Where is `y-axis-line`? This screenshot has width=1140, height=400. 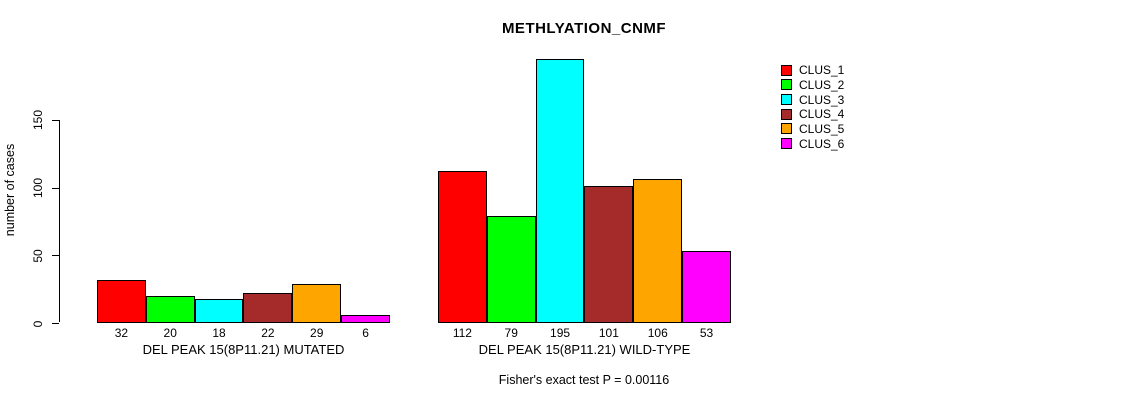 y-axis-line is located at coordinates (59, 220).